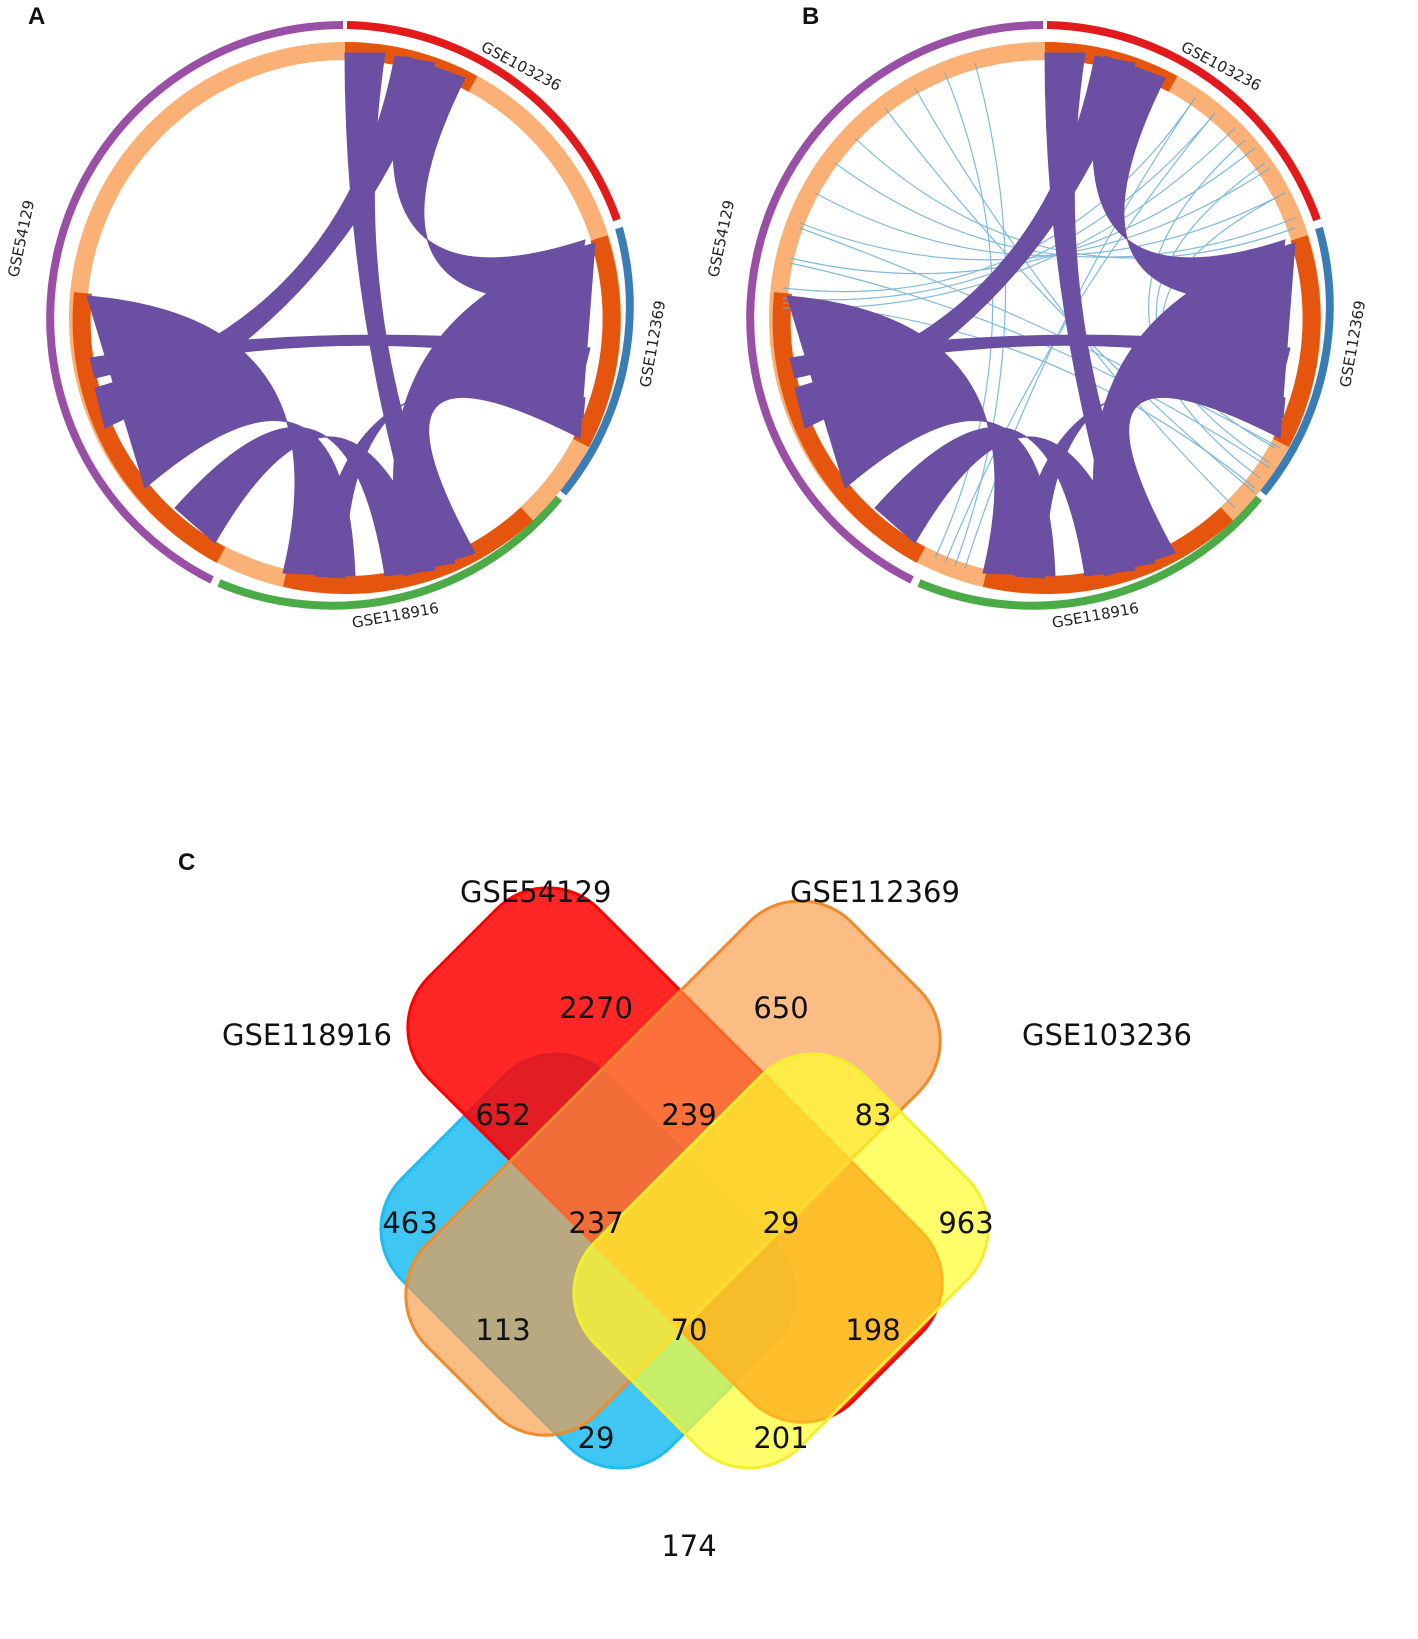 The width and height of the screenshot is (1418, 1639). Describe the element at coordinates (502, 1115) in the screenshot. I see `venn-count: 652` at that location.